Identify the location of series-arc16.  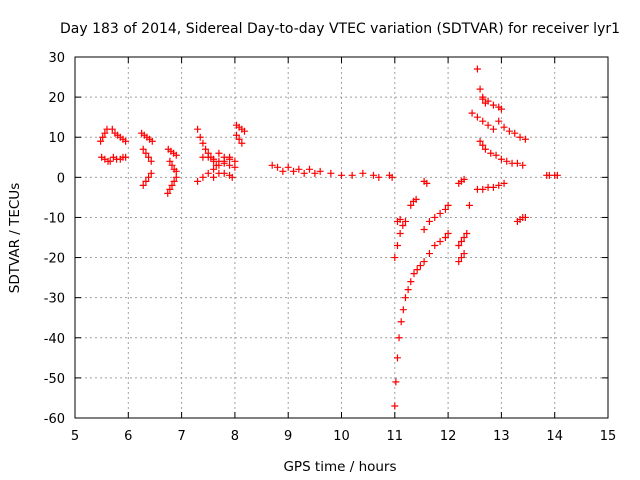
(240, 128).